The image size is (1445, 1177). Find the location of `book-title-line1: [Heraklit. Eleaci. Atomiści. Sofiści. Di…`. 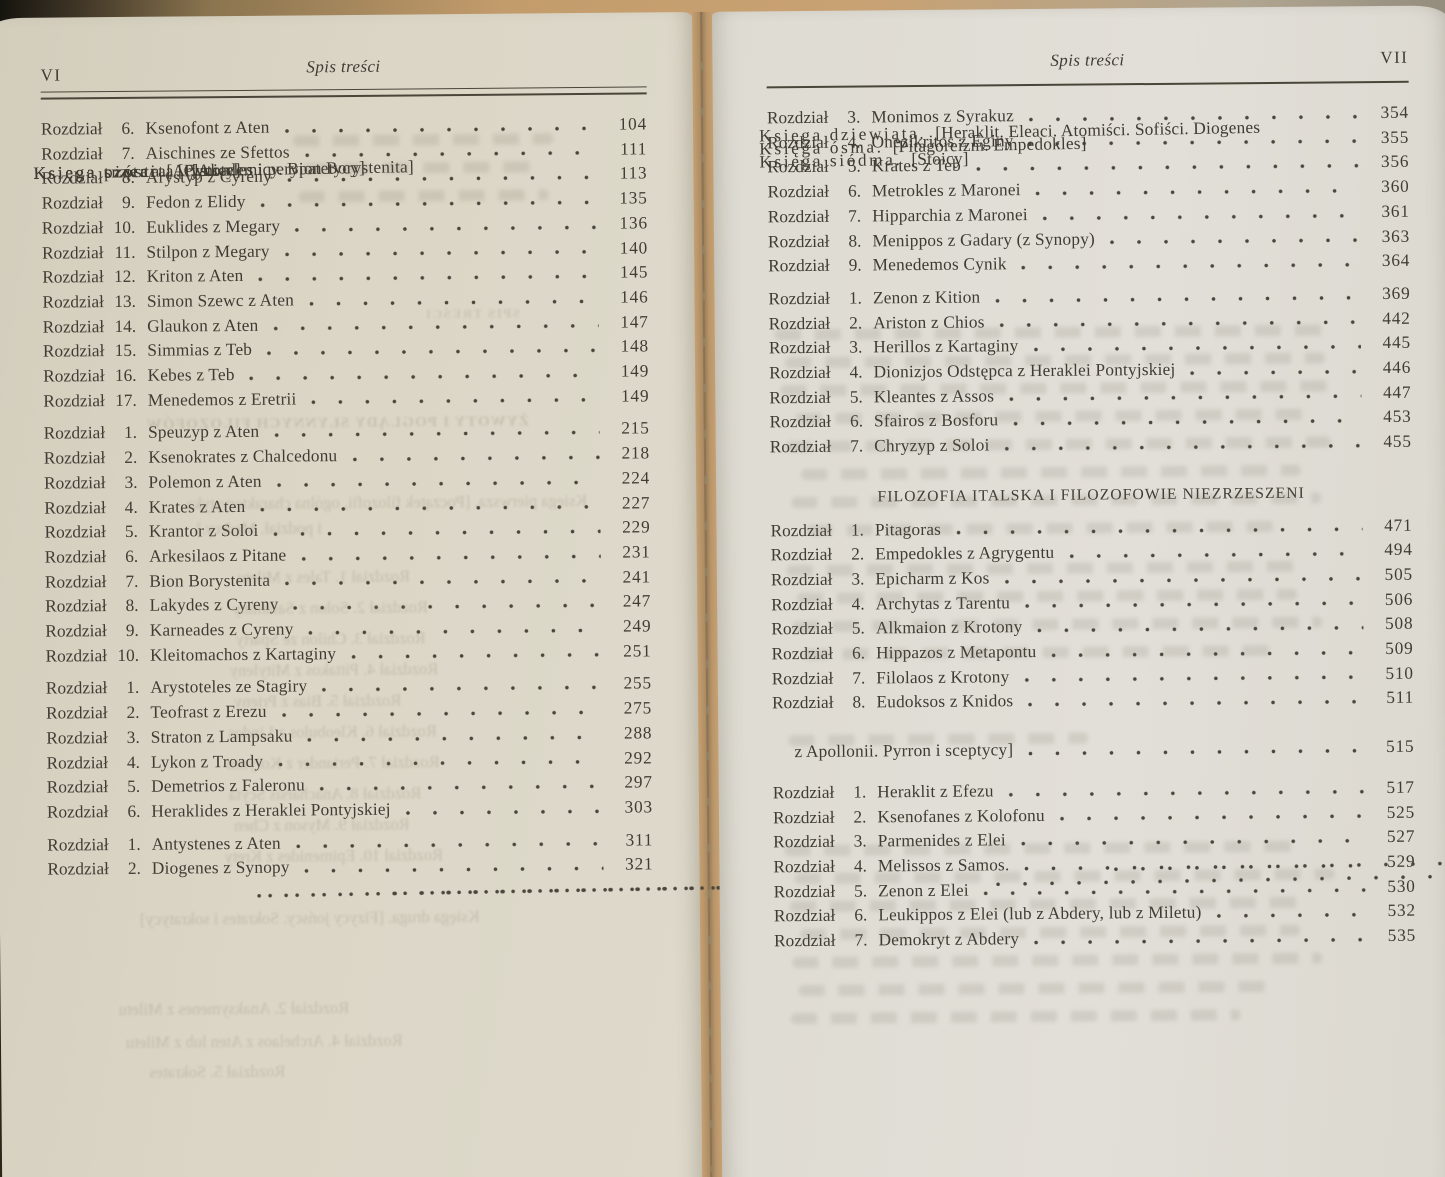

book-title-line1: [Heraklit. Eleaci. Atomiści. Sofiści. Di… is located at coordinates (1098, 130).